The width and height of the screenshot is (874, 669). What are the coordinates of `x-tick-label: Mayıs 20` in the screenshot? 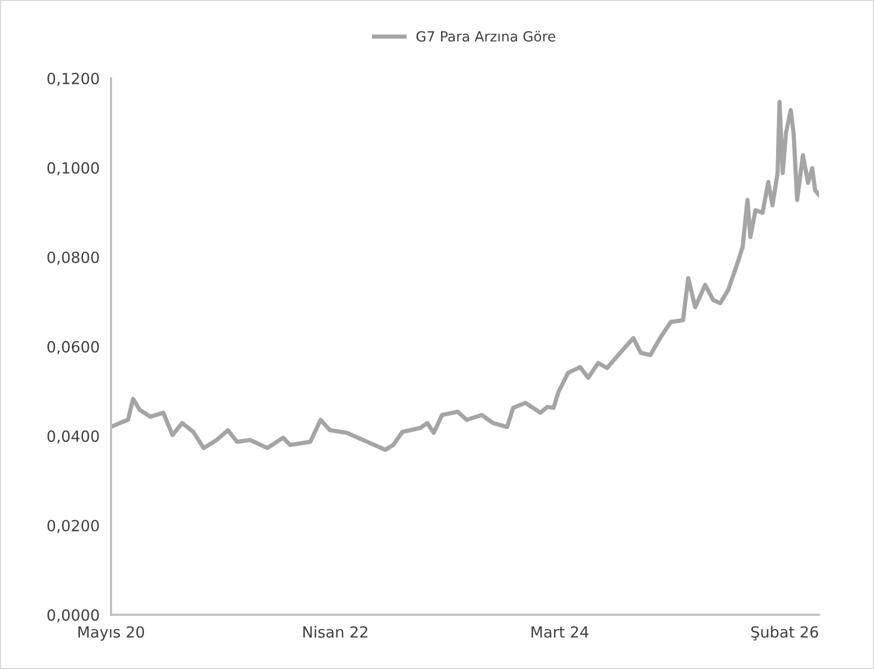 It's located at (111, 633).